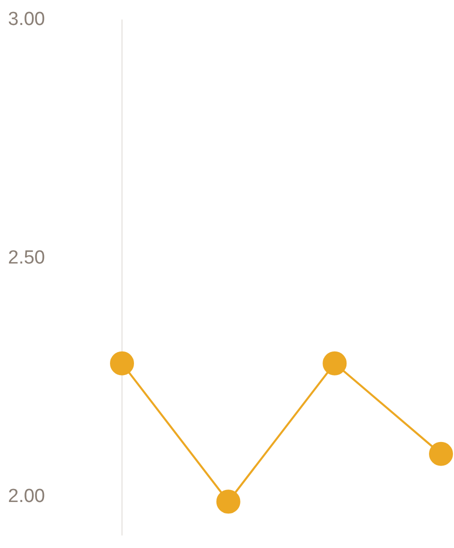 Image resolution: width=454 pixels, height=548 pixels. What do you see at coordinates (26, 258) in the screenshot?
I see `y-tick-label: 2.50` at bounding box center [26, 258].